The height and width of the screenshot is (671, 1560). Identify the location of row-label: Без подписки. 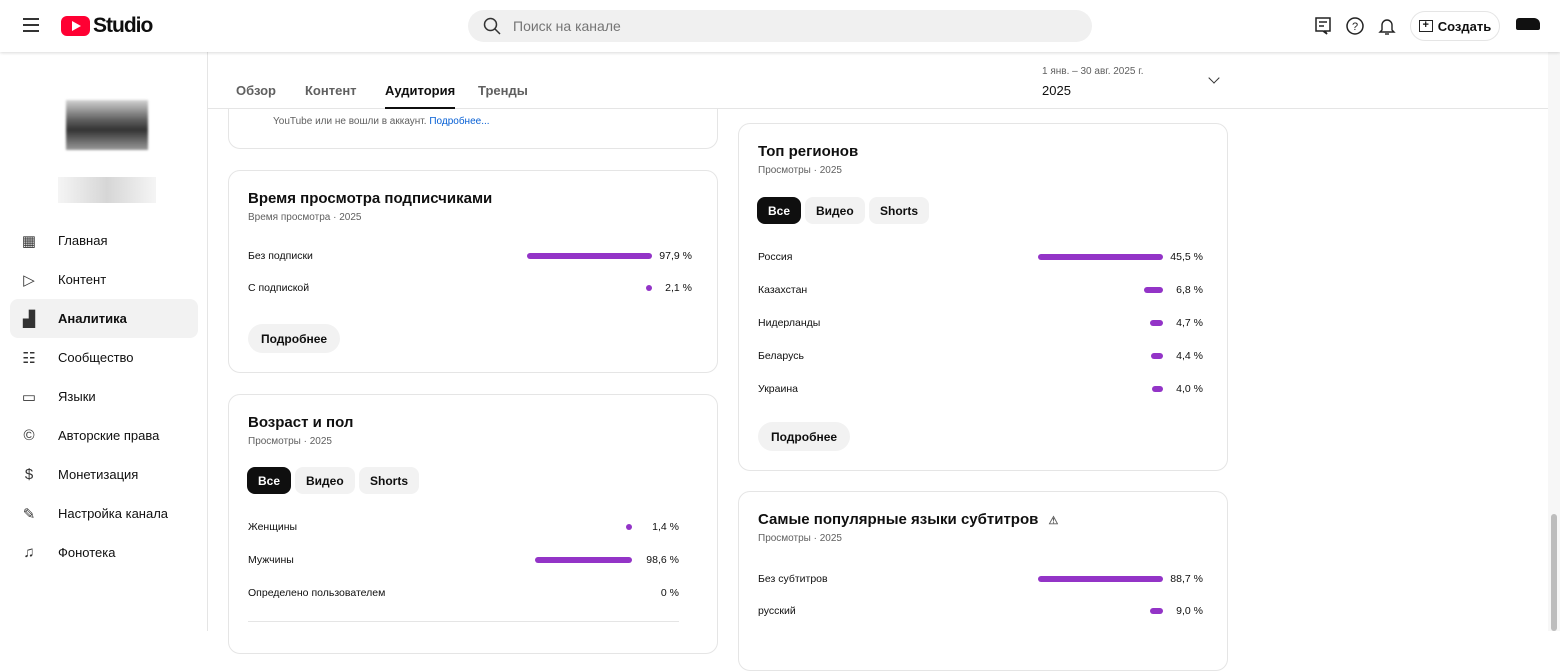
(280, 256).